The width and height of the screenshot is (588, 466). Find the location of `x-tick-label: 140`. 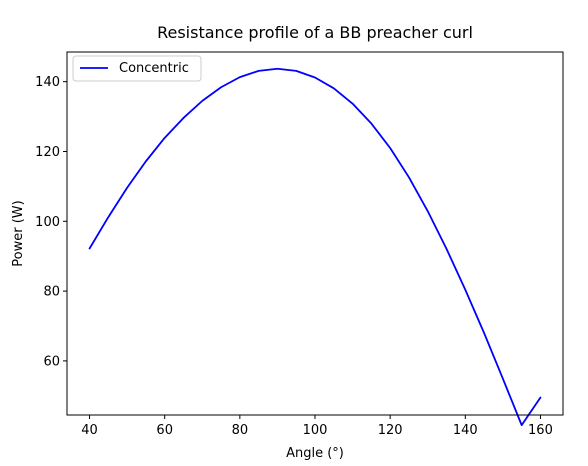

x-tick-label: 140 is located at coordinates (465, 430).